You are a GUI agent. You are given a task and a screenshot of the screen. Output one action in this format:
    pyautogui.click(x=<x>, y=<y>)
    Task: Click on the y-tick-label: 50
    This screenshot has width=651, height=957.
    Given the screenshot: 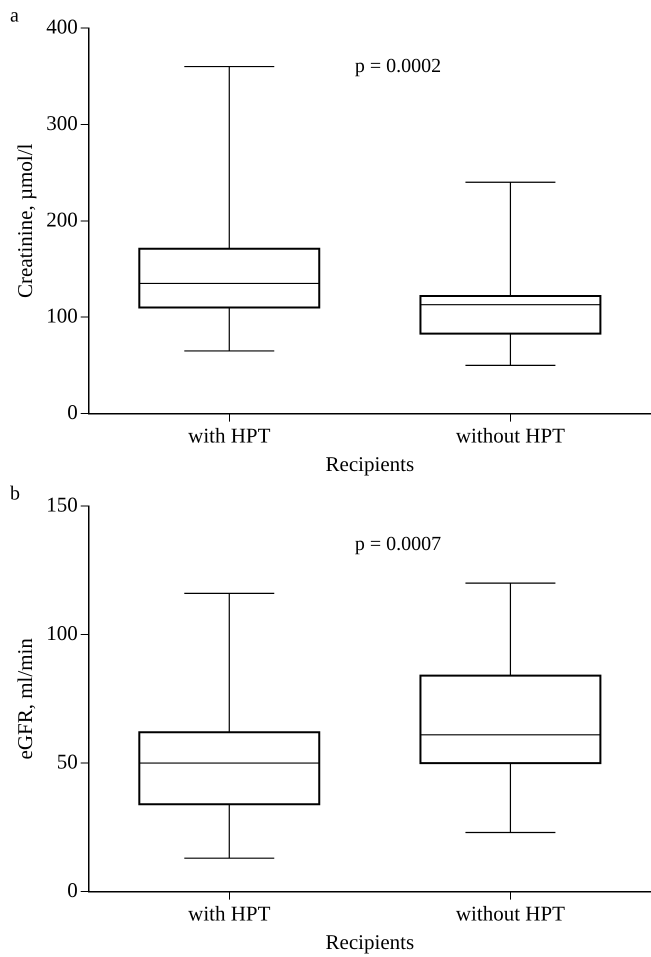 What is the action you would take?
    pyautogui.click(x=67, y=762)
    